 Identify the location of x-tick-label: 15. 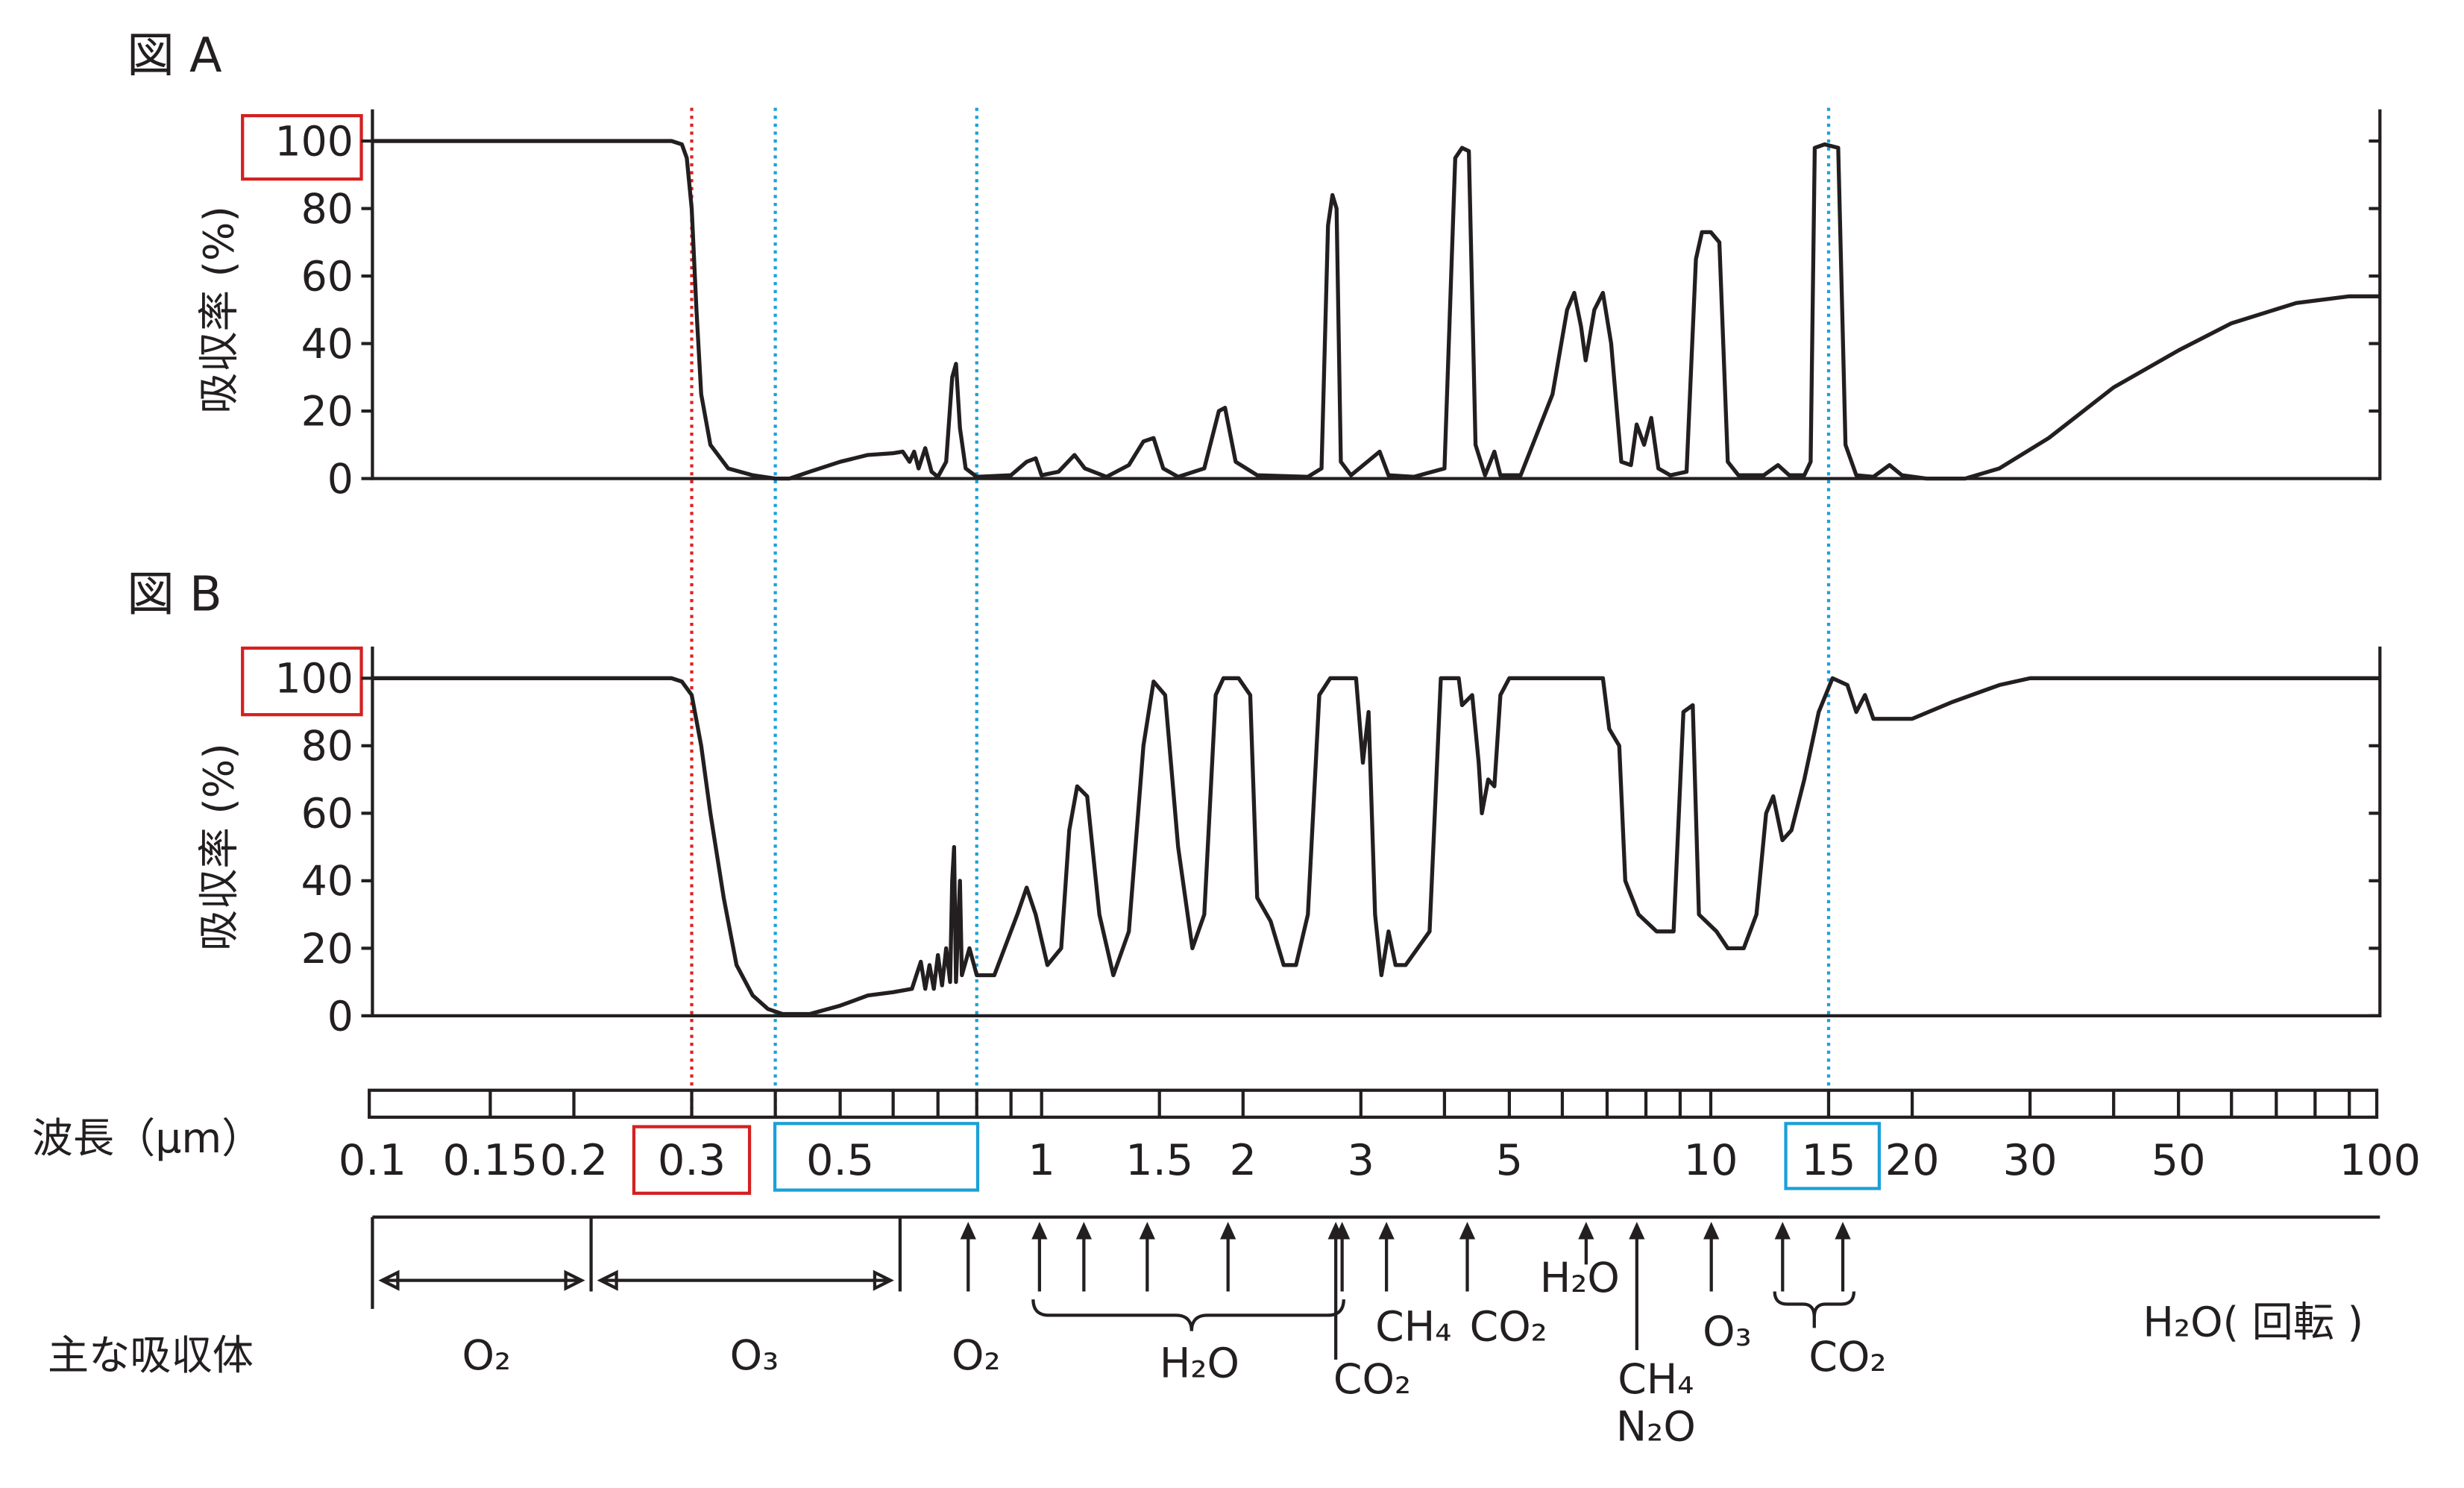
(1828, 1160).